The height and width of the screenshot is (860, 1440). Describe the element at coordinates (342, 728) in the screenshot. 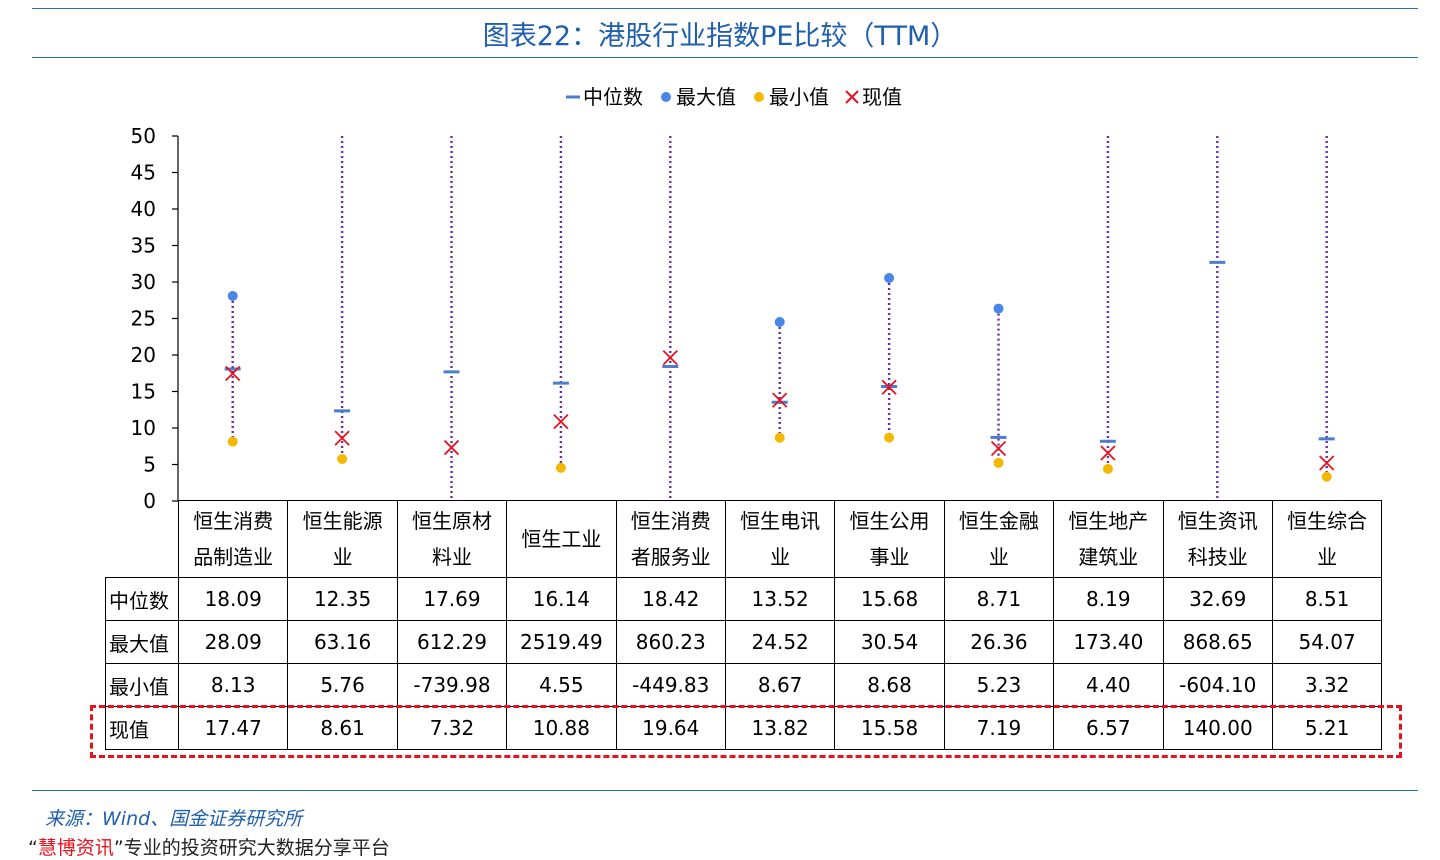

I see `table-cell-current: 8.61` at that location.